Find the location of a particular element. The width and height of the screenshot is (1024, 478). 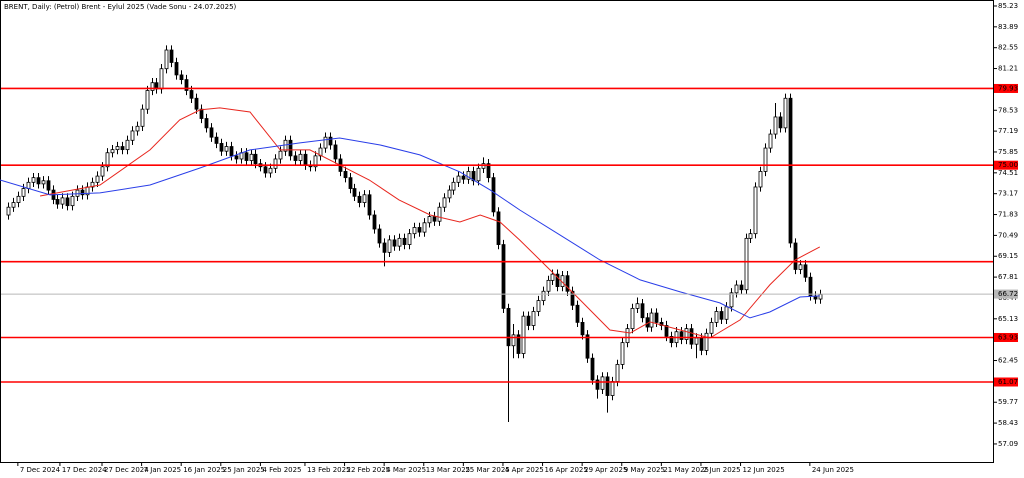

y-tick-label: 62.45 is located at coordinates (1008, 361).